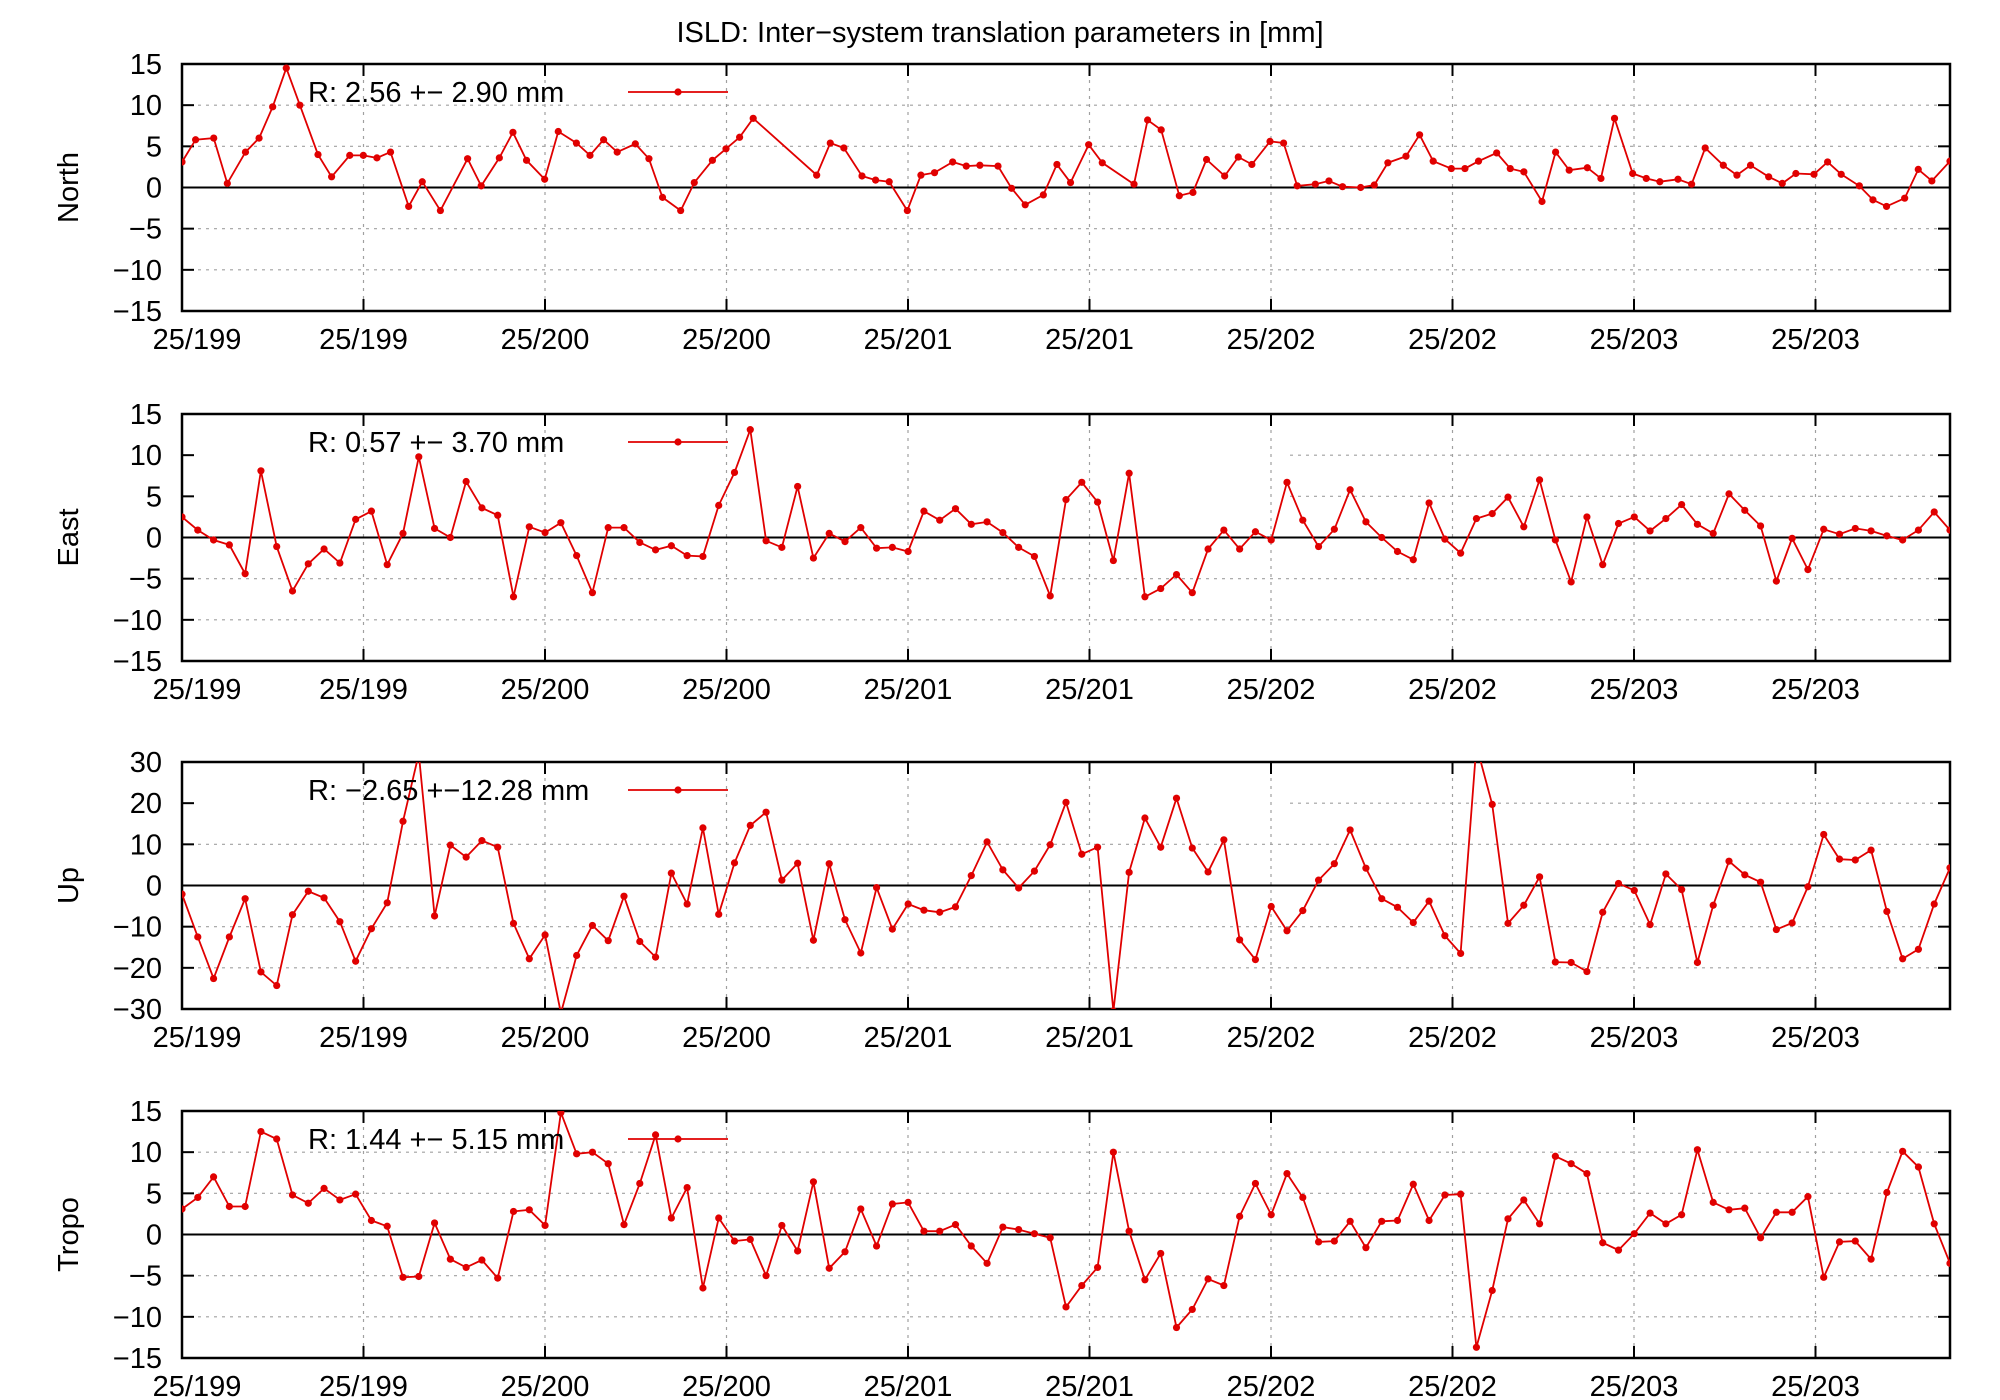  What do you see at coordinates (154, 887) in the screenshot?
I see `y-tick-label: 0` at bounding box center [154, 887].